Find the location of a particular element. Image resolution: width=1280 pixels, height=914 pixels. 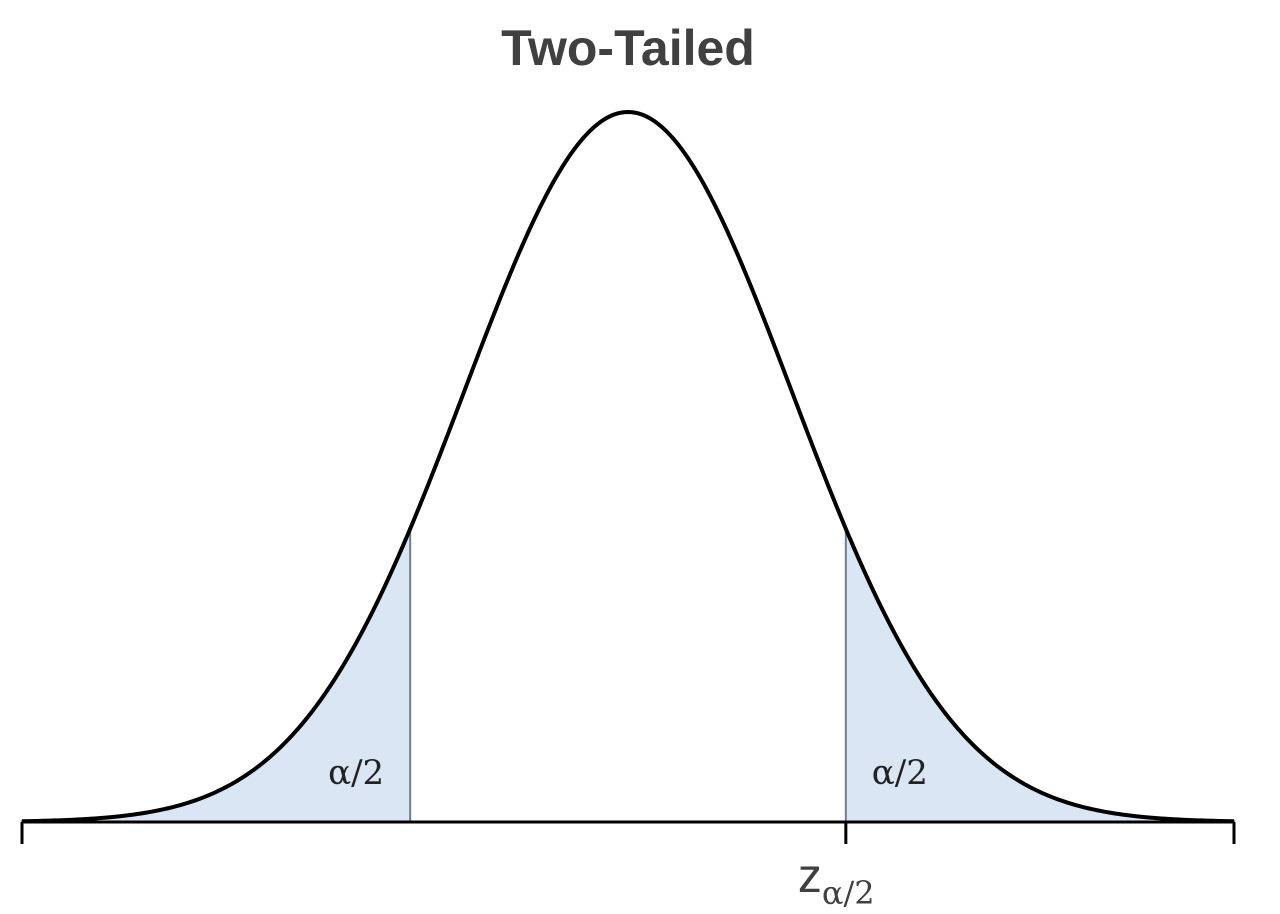

chart-title: Two-Tailed is located at coordinates (628, 48).